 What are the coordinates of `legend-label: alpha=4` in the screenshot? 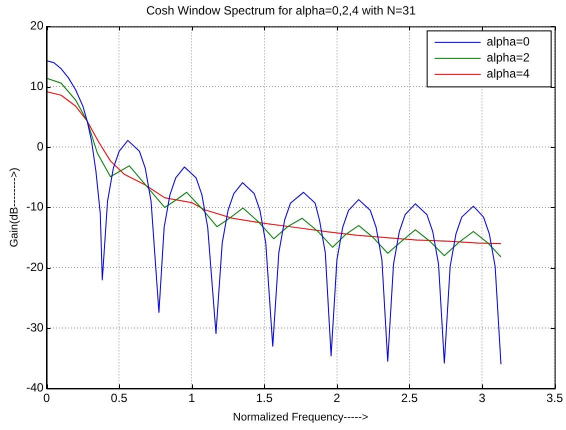 It's located at (508, 73).